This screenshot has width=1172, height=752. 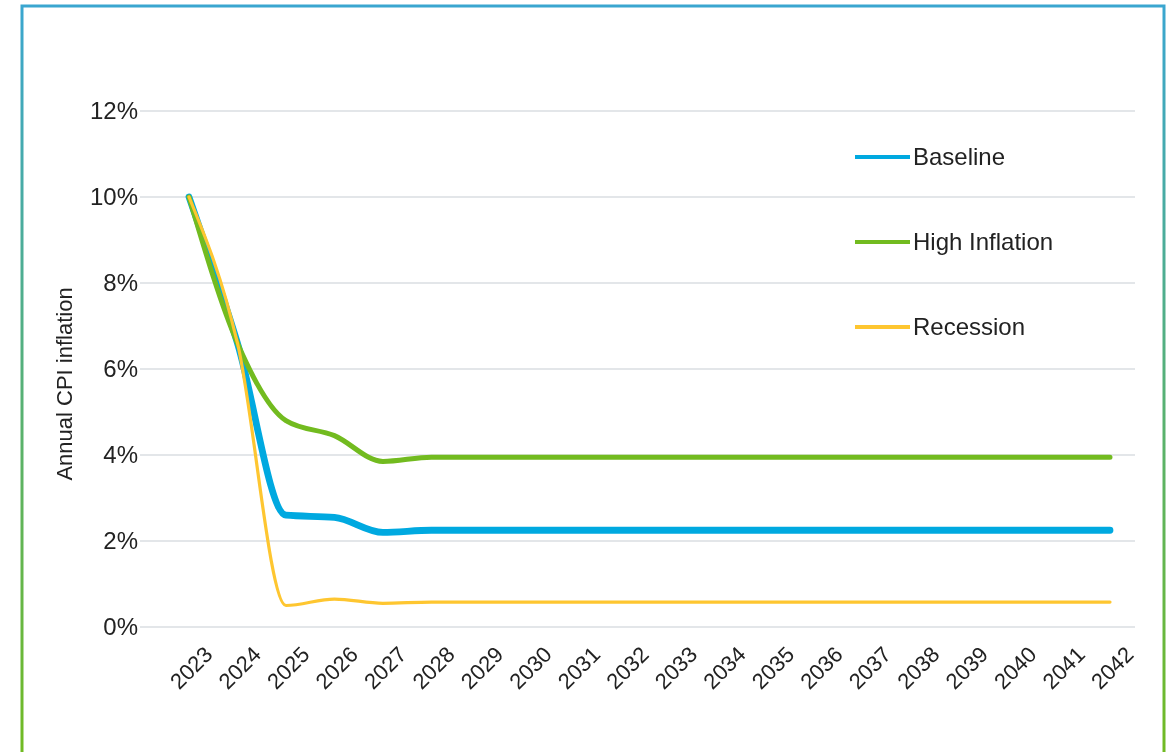 I want to click on legend-label: Baseline, so click(x=959, y=157).